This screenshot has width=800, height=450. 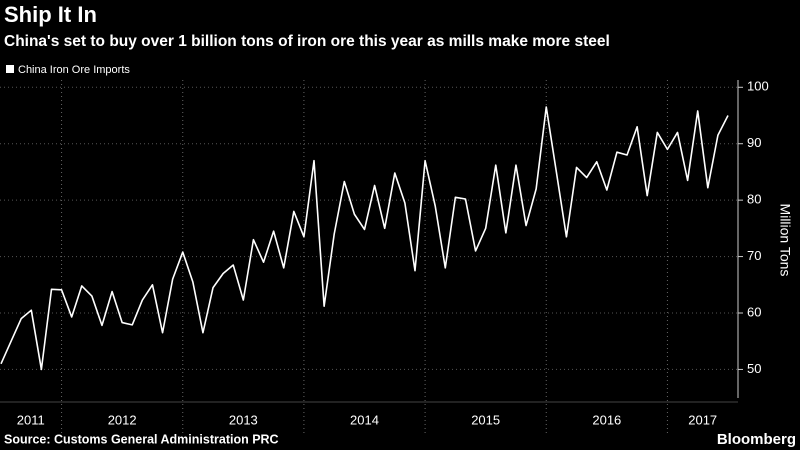 What do you see at coordinates (606, 419) in the screenshot?
I see `x-tick-label: 2016` at bounding box center [606, 419].